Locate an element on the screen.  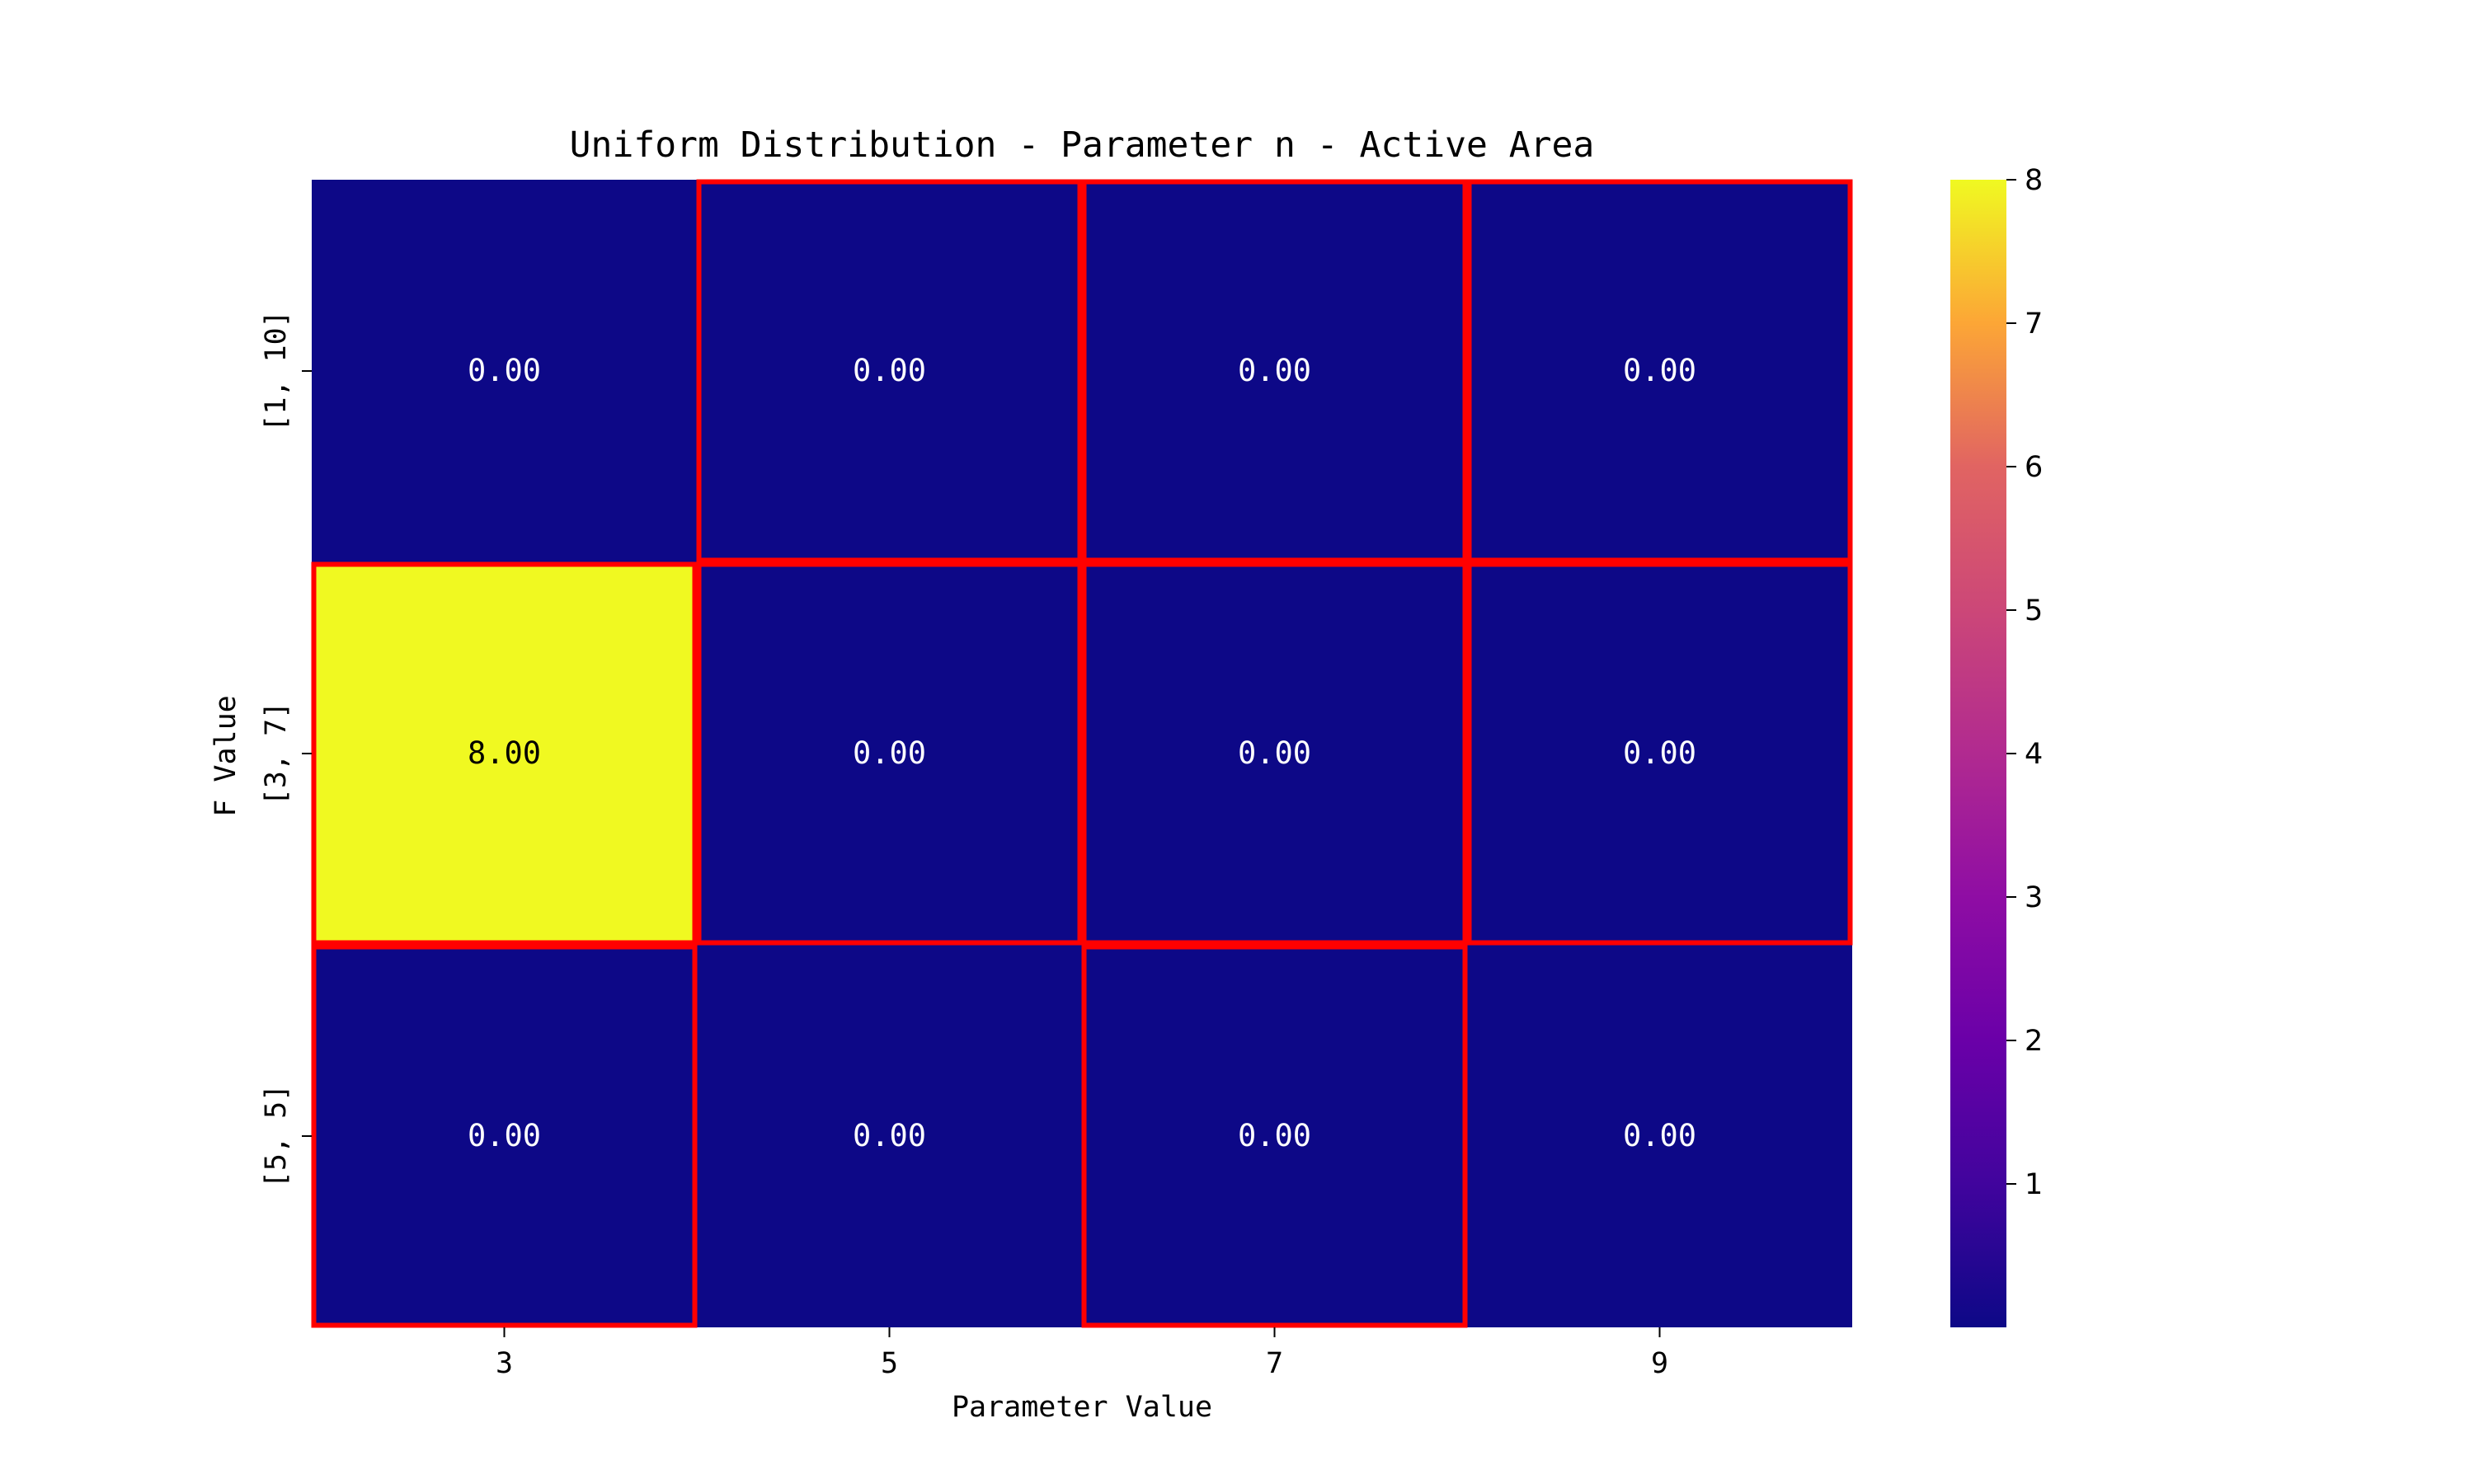
x-axis-ticks: 3 5 7 9 is located at coordinates (1082, 1353).